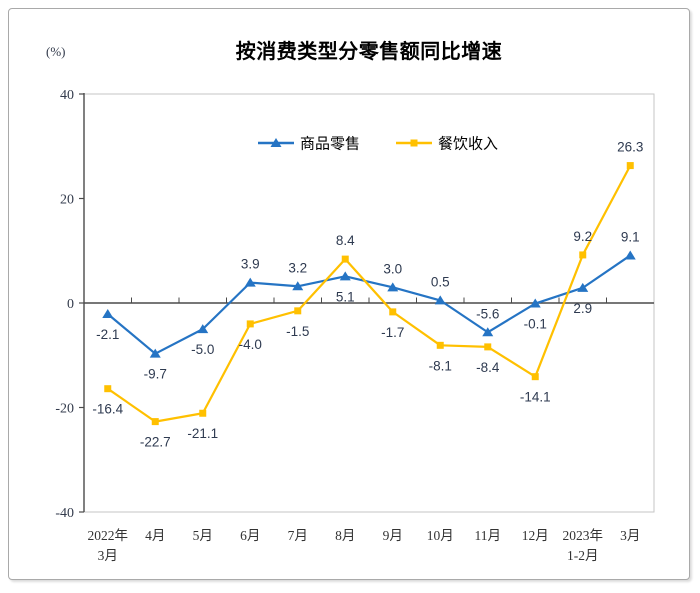  Describe the element at coordinates (107, 409) in the screenshot. I see `data-point-label: -16.4` at that location.